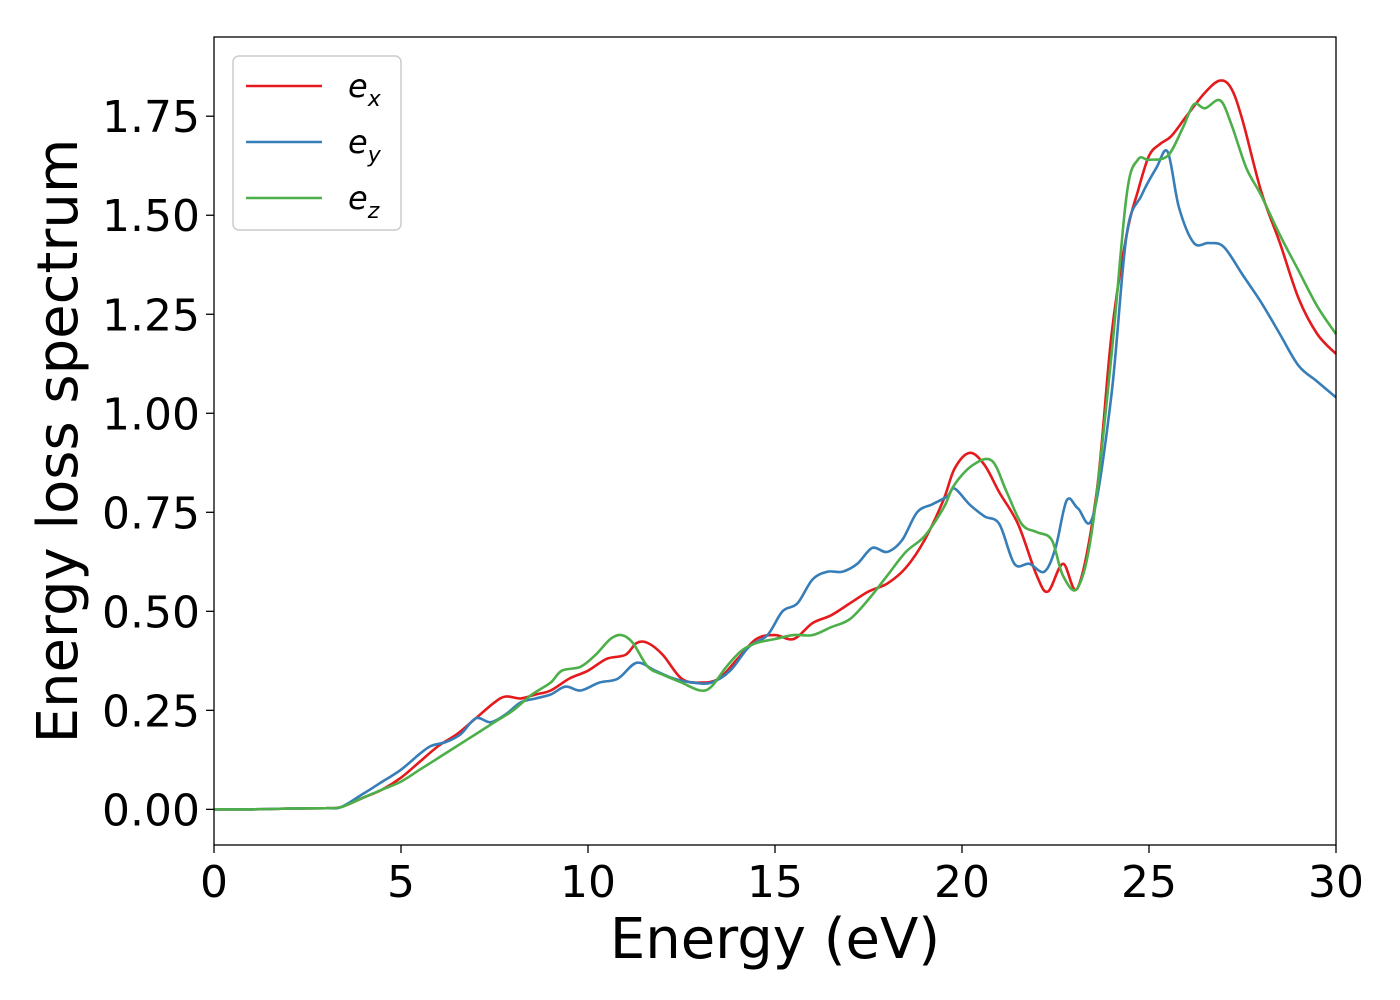 The height and width of the screenshot is (1000, 1400). What do you see at coordinates (775, 882) in the screenshot?
I see `x-tick-label: 15` at bounding box center [775, 882].